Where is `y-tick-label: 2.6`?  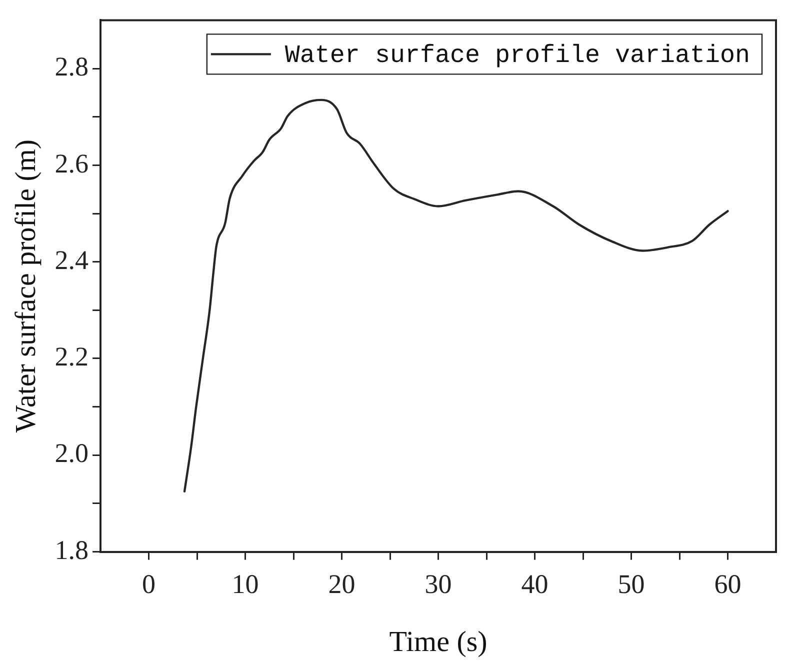 y-tick-label: 2.6 is located at coordinates (71, 163).